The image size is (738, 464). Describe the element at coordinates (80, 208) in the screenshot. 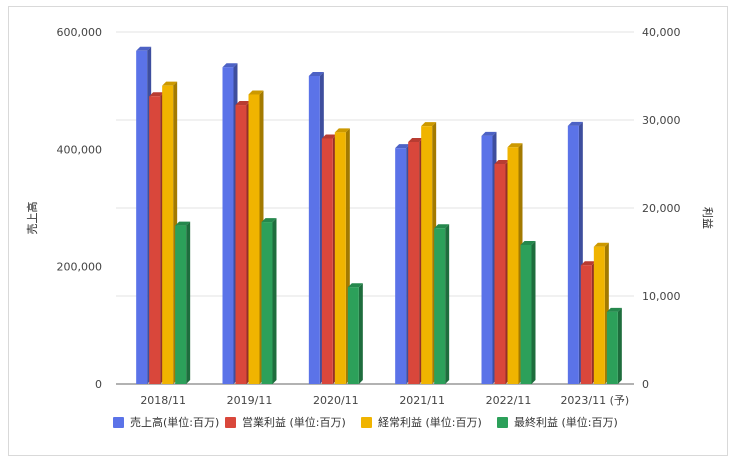

I see `left-axis-ticks: 0 200,000 400,000 600,000` at that location.